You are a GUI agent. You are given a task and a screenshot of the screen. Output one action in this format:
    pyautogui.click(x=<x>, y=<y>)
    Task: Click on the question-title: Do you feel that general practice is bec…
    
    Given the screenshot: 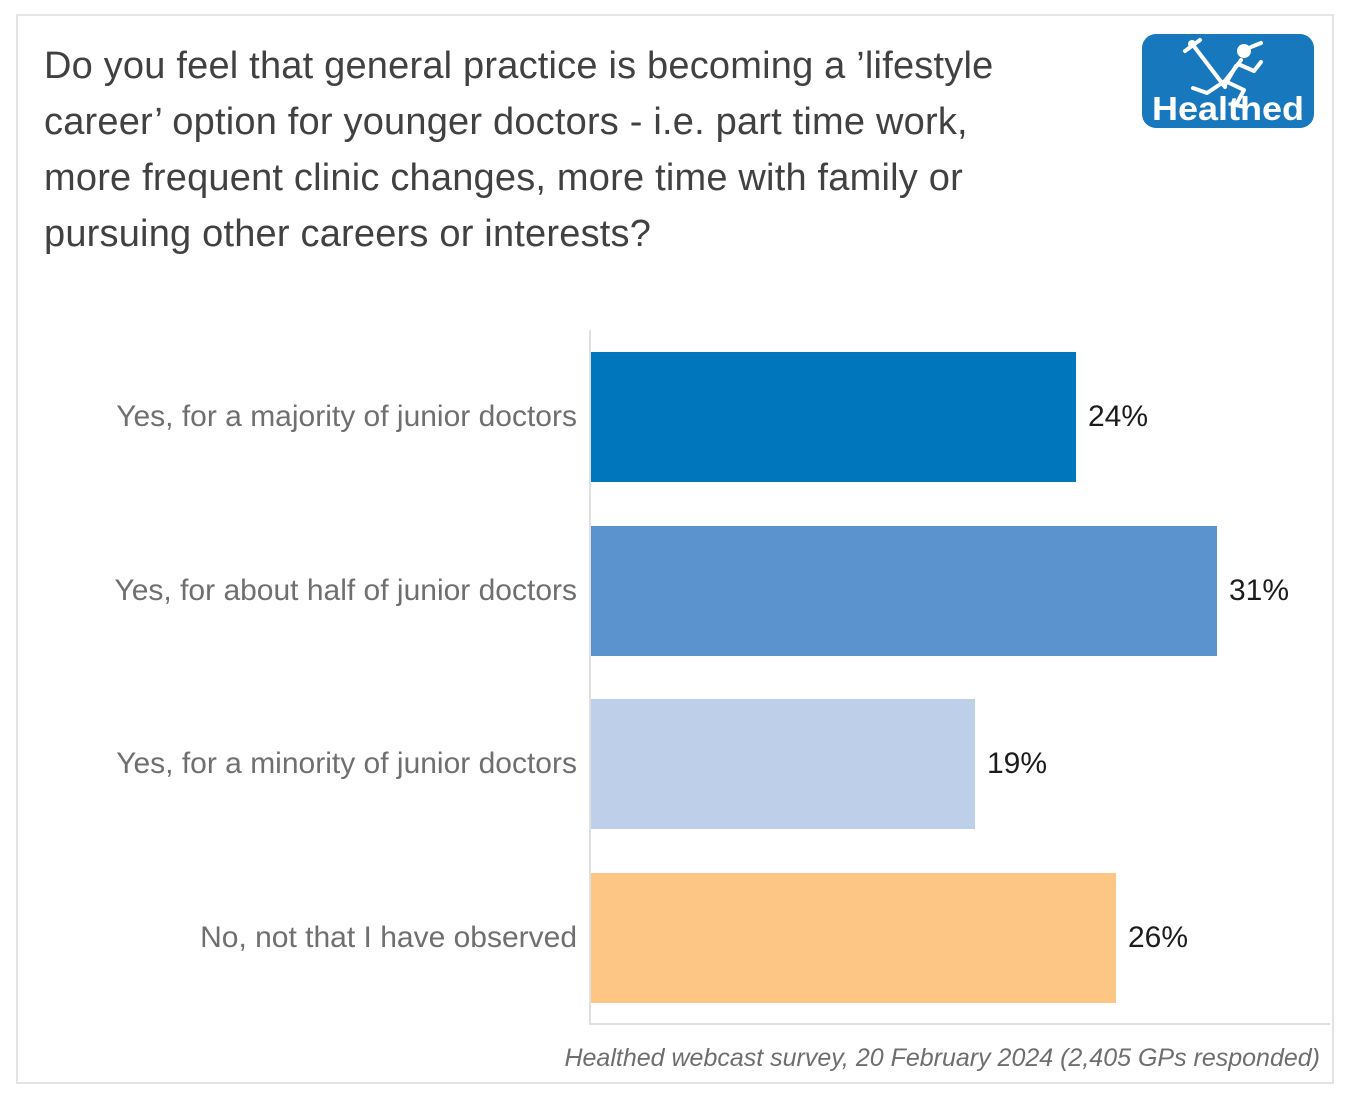 What is the action you would take?
    pyautogui.click(x=519, y=150)
    